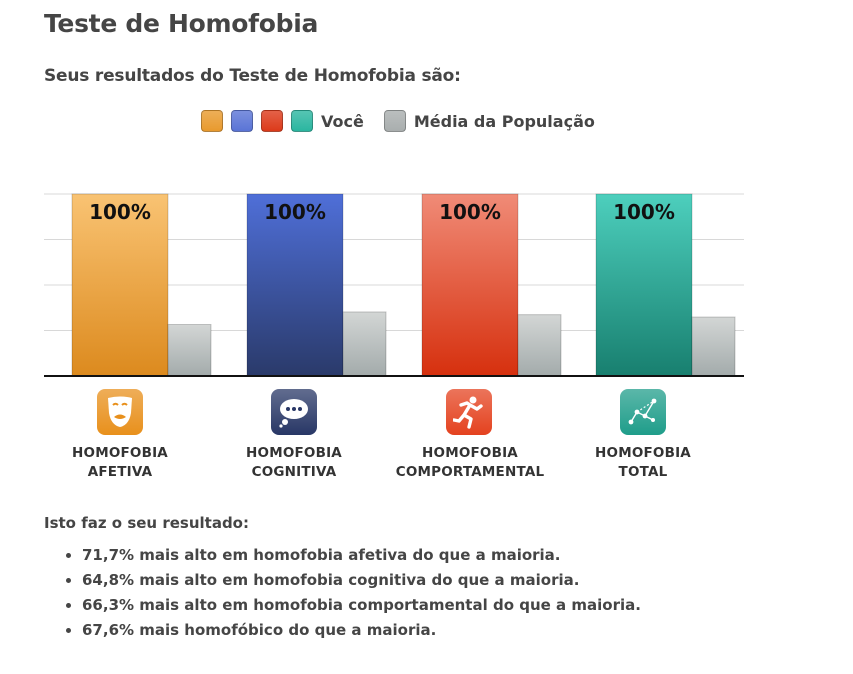 The image size is (853, 674). I want to click on constellation-icon, so click(643, 412).